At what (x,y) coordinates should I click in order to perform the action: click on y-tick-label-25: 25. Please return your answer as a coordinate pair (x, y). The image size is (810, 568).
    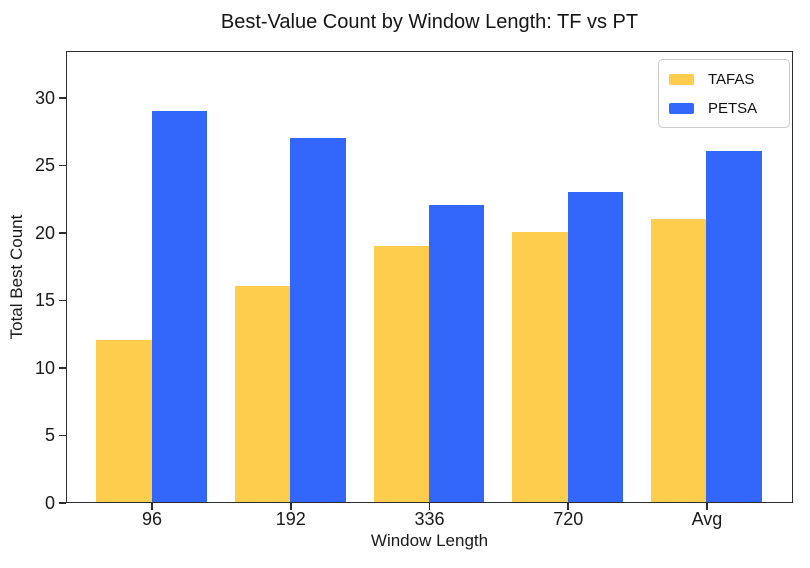
    Looking at the image, I should click on (44, 165).